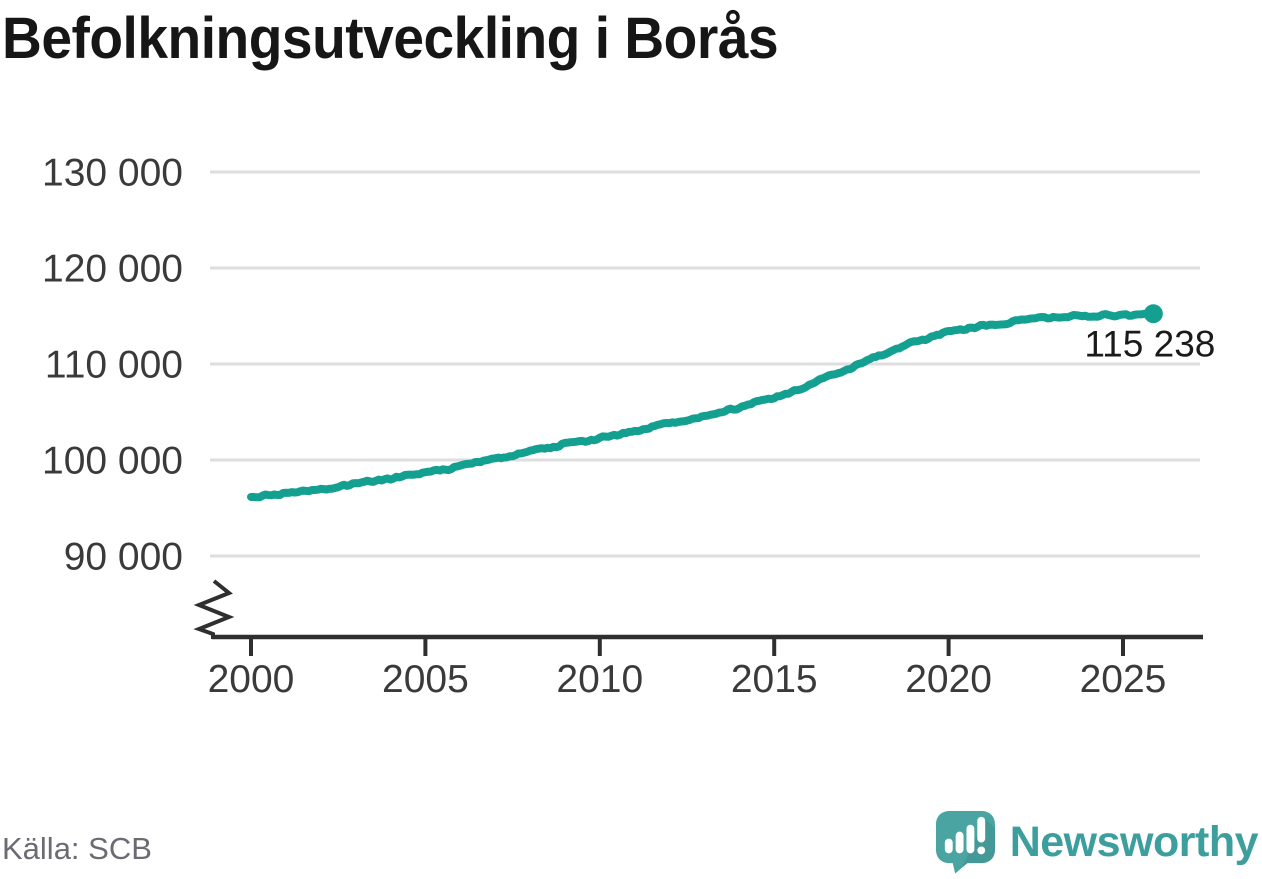 Image resolution: width=1262 pixels, height=879 pixels. I want to click on y-axis-tick-label: 130 000, so click(112, 173).